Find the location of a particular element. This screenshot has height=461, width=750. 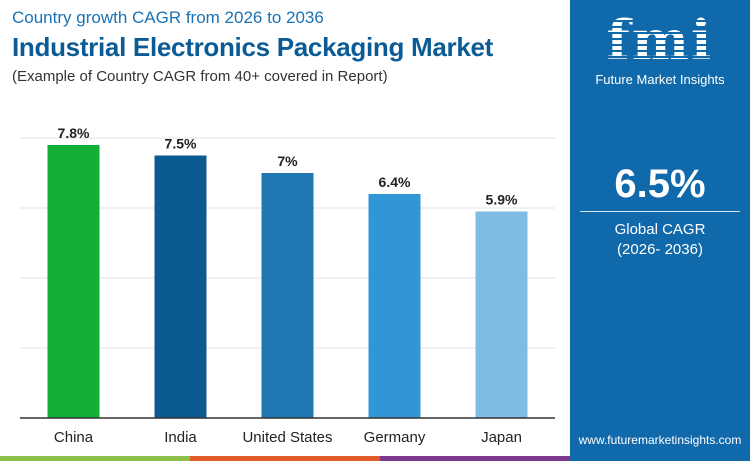

logo-mark: fmi is located at coordinates (660, 40).